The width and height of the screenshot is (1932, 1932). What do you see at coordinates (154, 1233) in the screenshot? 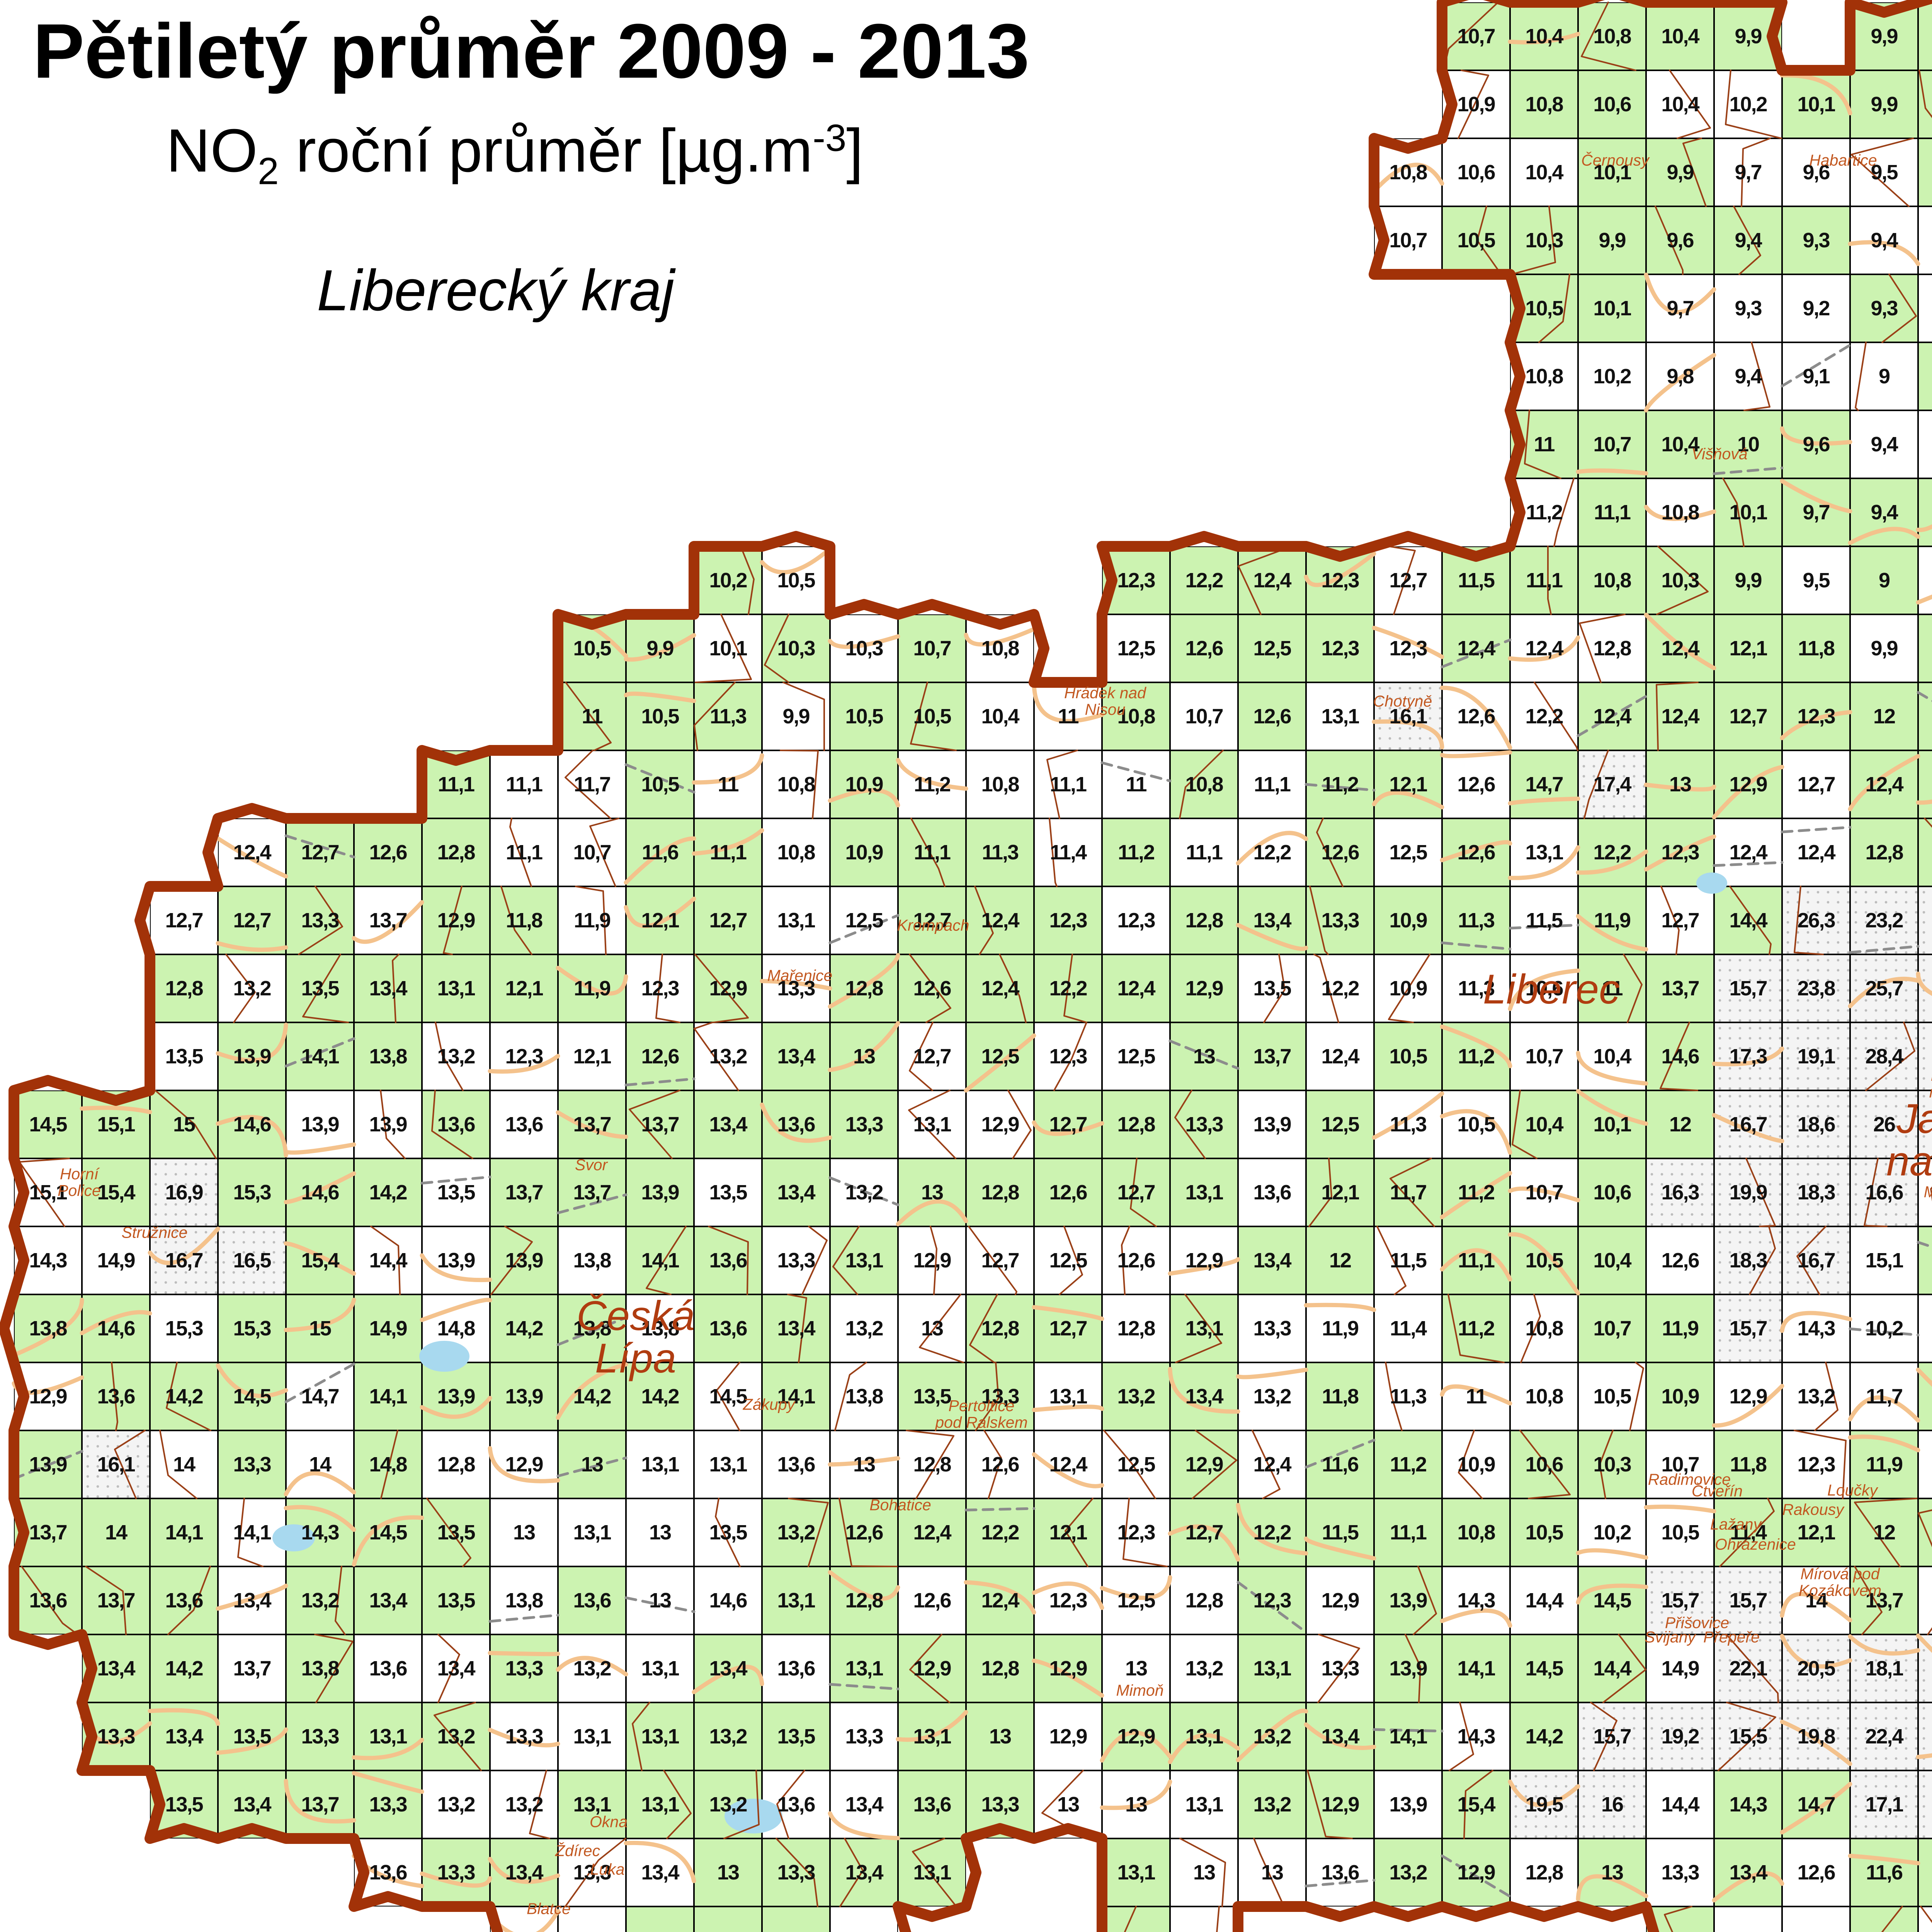
I see `place-label-line: Stružnice` at bounding box center [154, 1233].